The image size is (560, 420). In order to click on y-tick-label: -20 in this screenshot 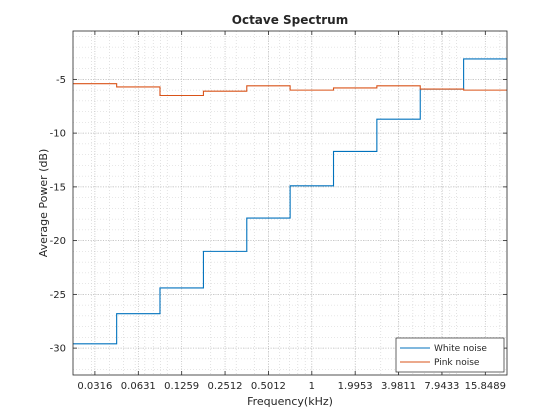, I will do `click(58, 241)`.